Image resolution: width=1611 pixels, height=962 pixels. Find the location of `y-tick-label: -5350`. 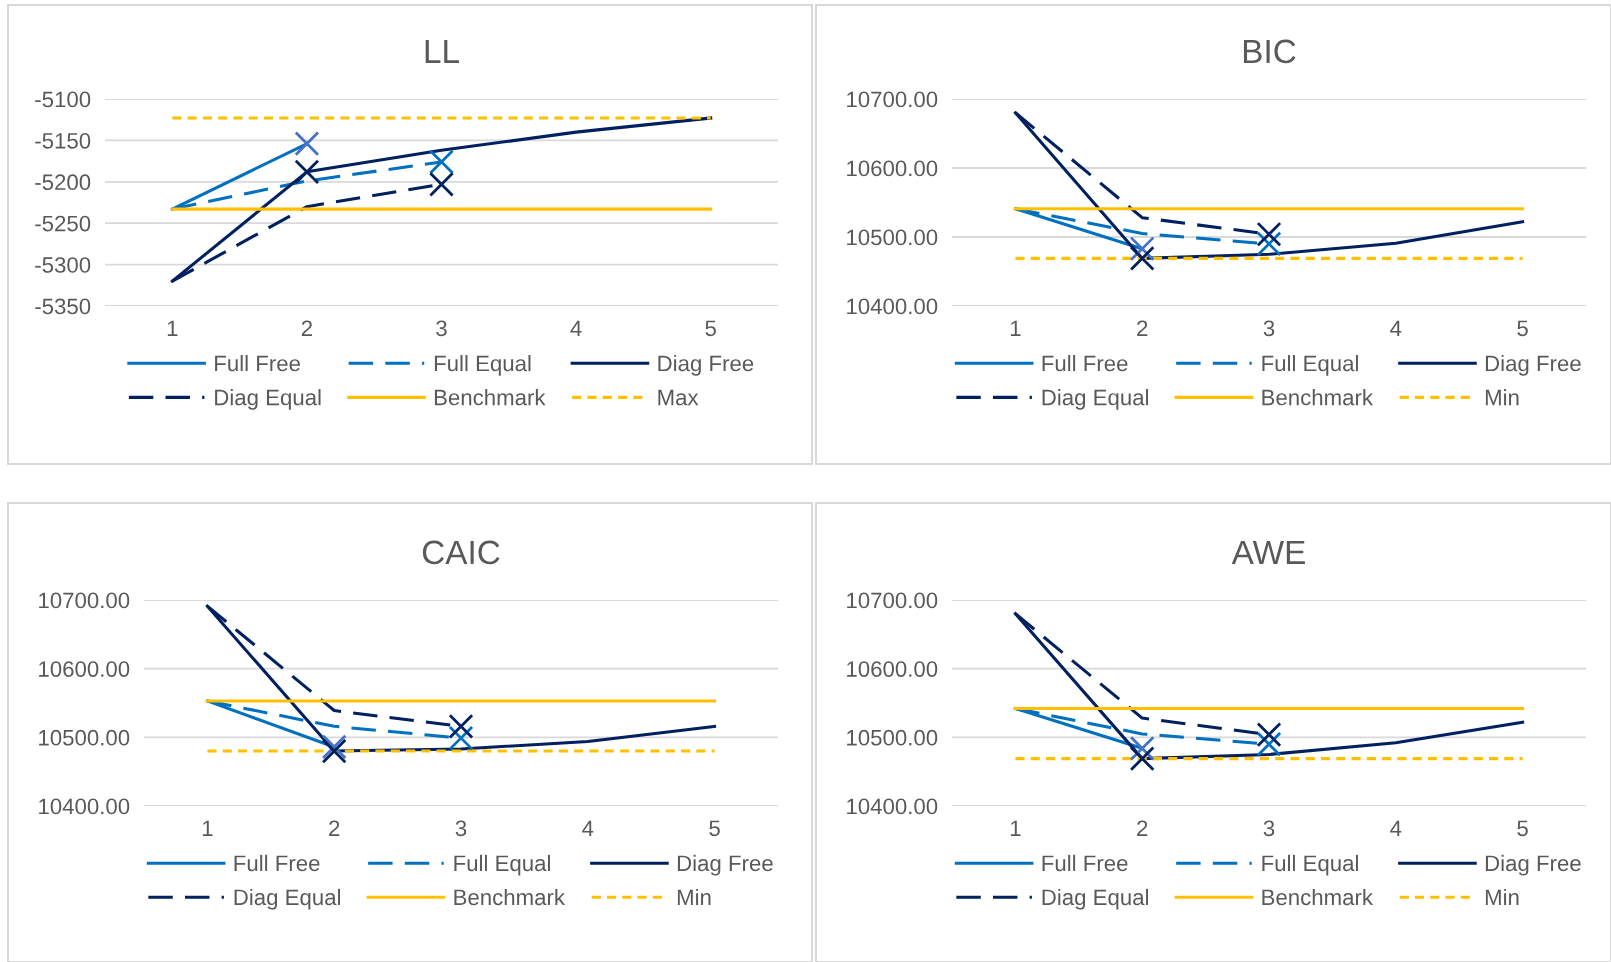

y-tick-label: -5350 is located at coordinates (63, 306).